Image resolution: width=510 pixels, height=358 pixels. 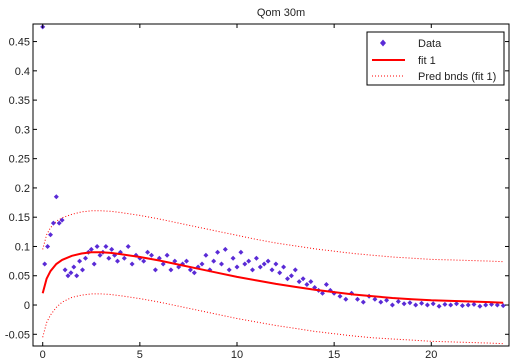 I want to click on fit-line, so click(x=272, y=277).